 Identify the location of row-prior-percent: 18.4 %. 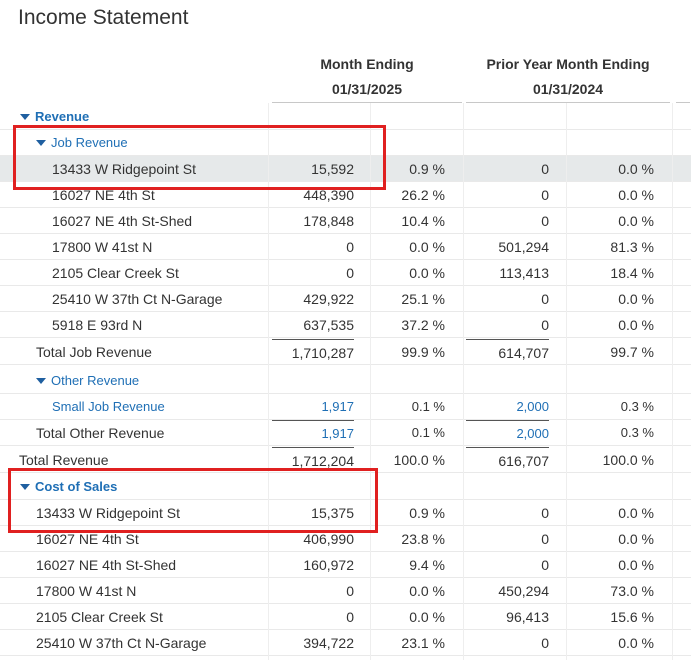
(632, 273).